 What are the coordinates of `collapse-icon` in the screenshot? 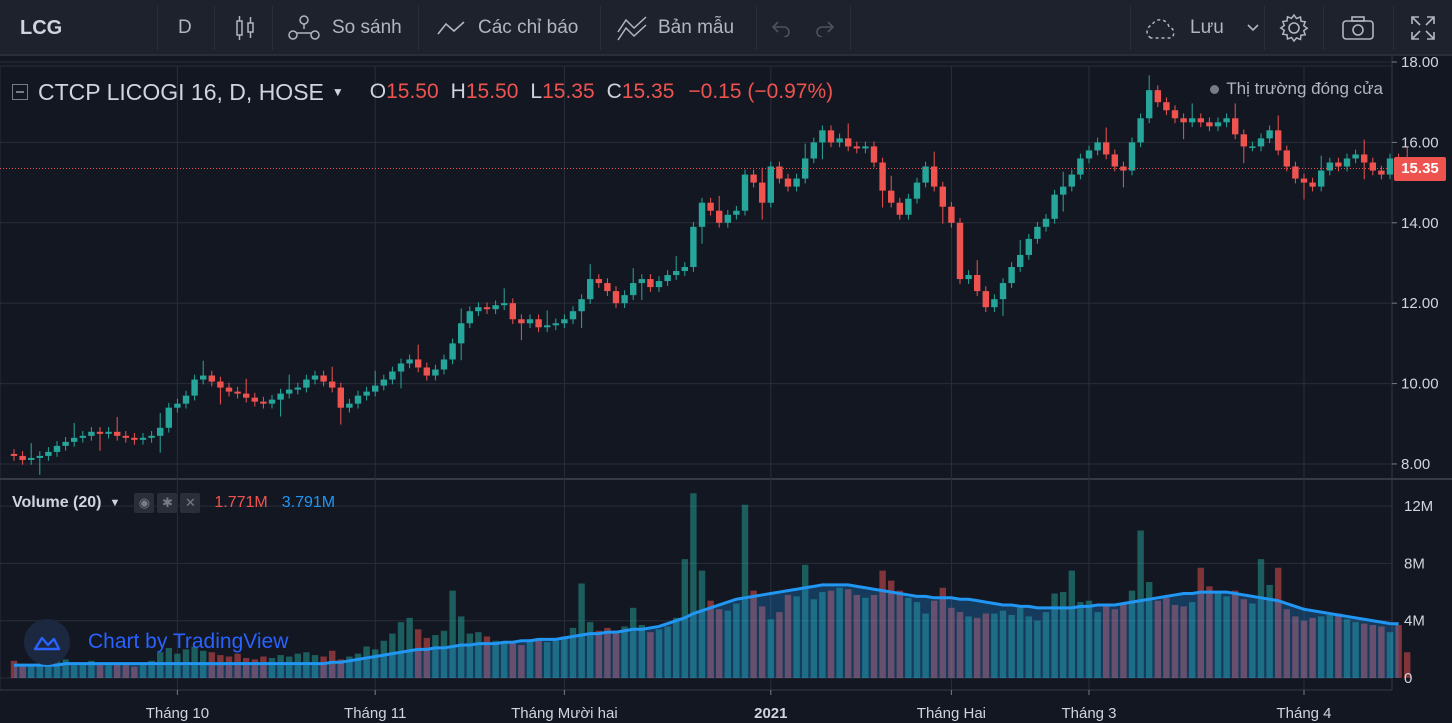 It's located at (20, 92).